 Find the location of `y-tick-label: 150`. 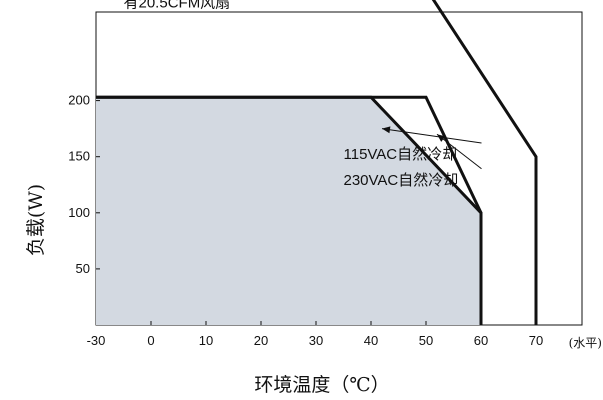

y-tick-label: 150 is located at coordinates (79, 156).